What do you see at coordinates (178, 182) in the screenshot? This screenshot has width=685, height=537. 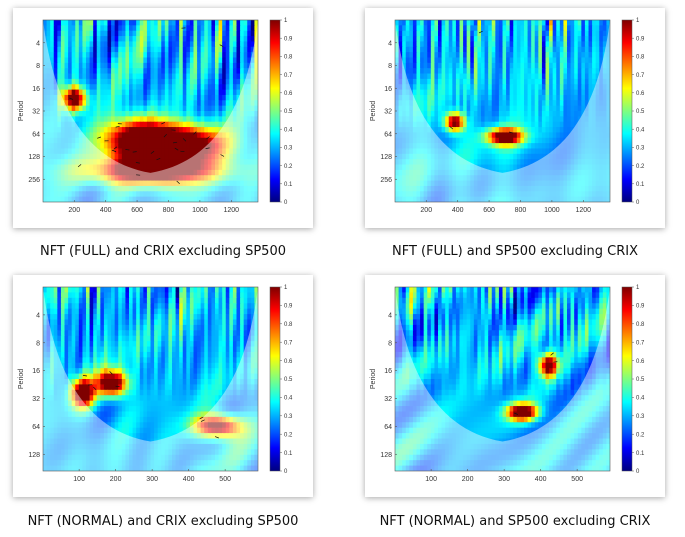 I see `phase-arrow` at bounding box center [178, 182].